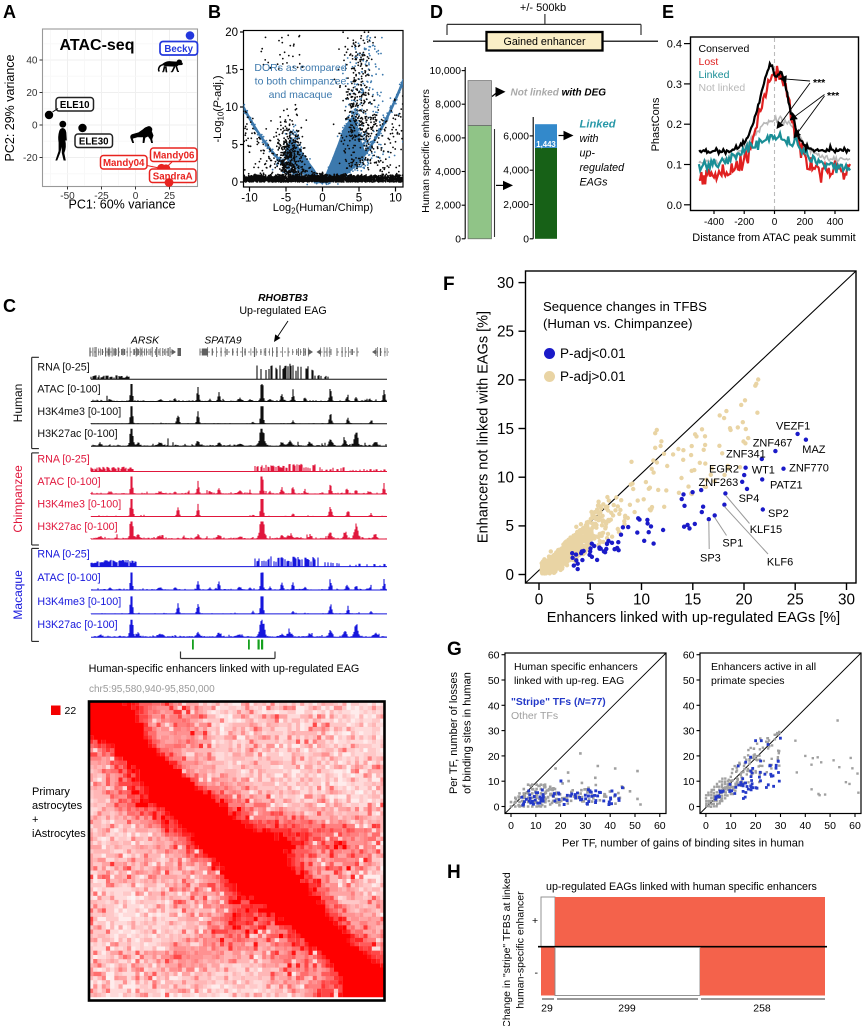  I want to click on svg-text: Human specific enhancers, so click(426, 151).